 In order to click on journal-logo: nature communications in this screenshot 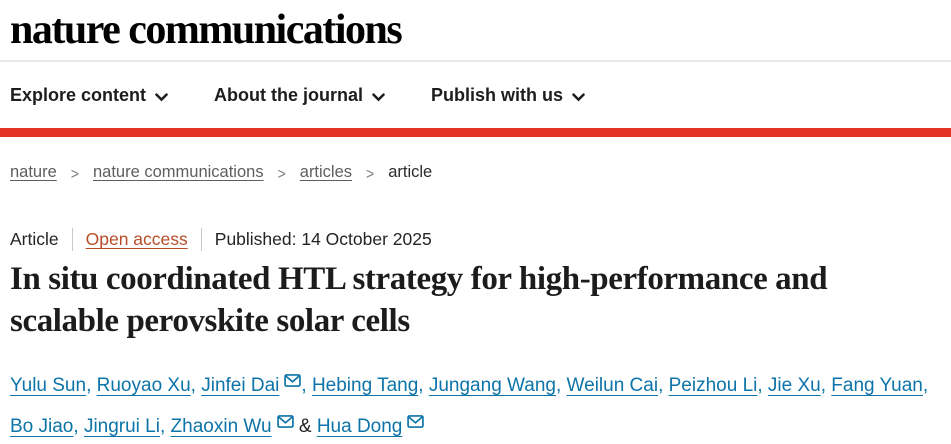, I will do `click(206, 30)`.